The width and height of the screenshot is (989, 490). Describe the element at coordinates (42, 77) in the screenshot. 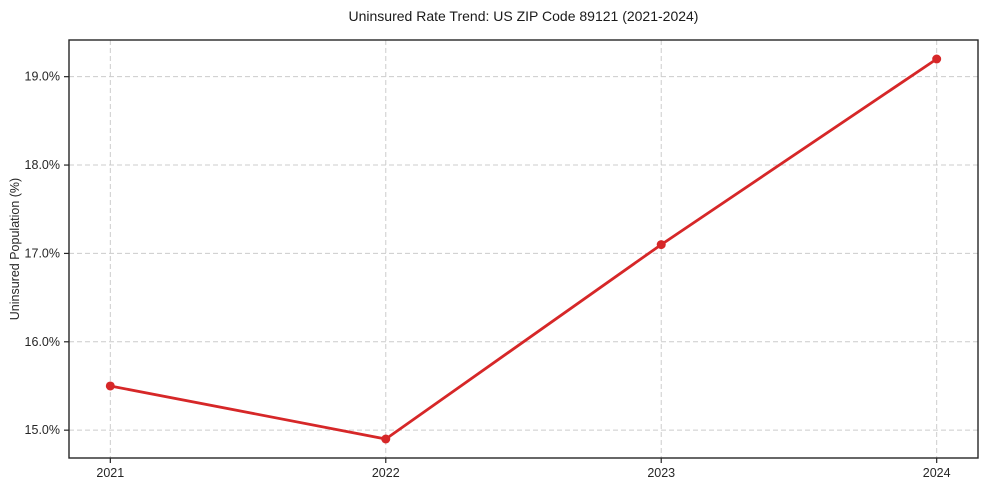

I see `y-tick-label: 19.0%` at that location.